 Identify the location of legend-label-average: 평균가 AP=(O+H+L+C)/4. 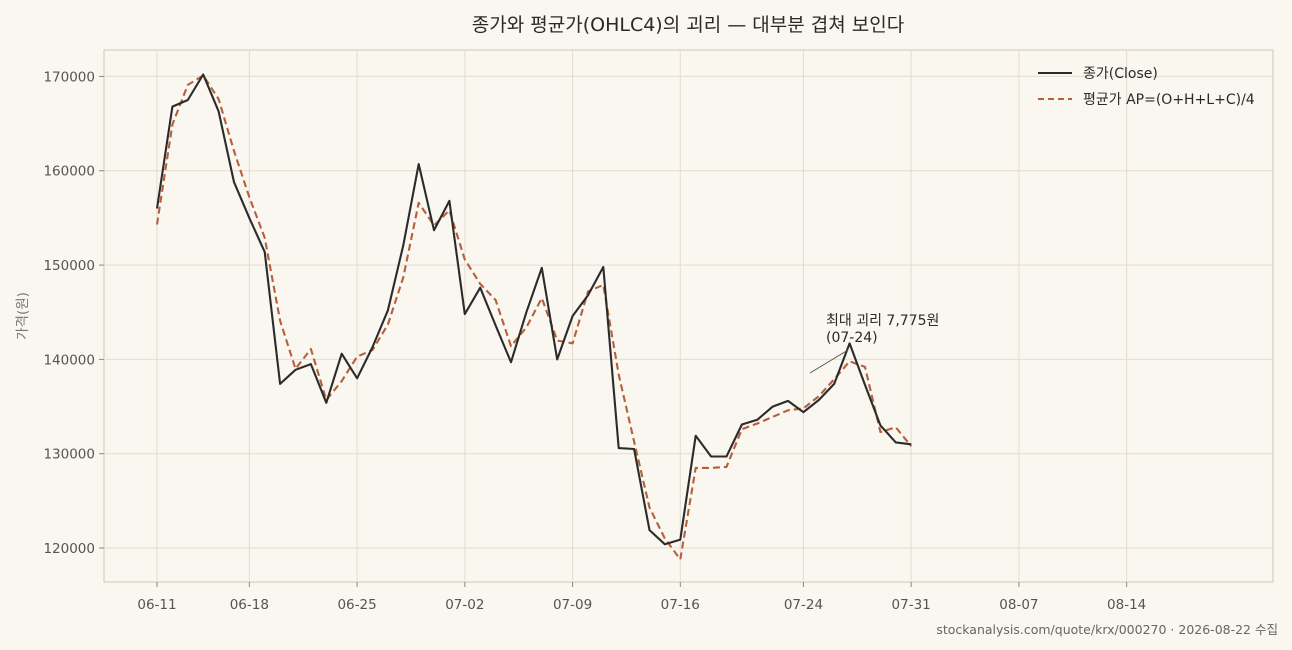
(1169, 100).